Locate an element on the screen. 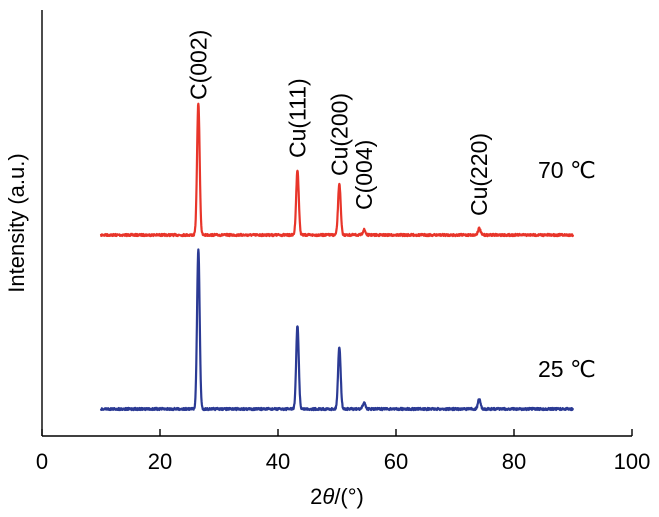 This screenshot has width=659, height=517. x-axis-title-prefix: 2 is located at coordinates (316, 496).